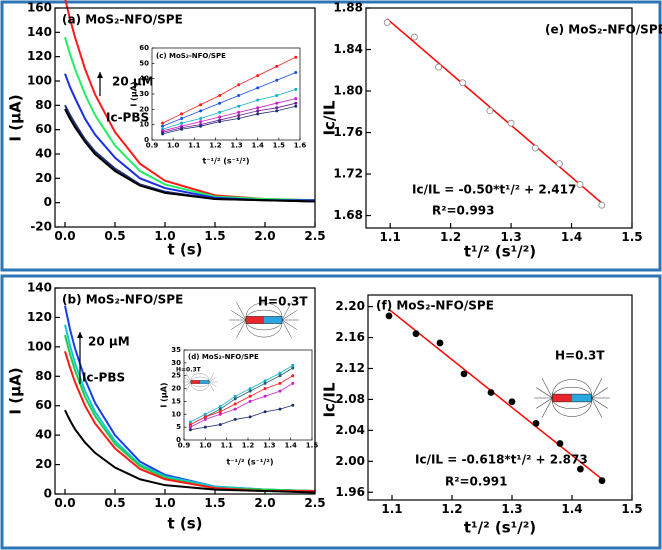 The width and height of the screenshot is (662, 550). I want to click on x-tick-label: 0.5, so click(114, 236).